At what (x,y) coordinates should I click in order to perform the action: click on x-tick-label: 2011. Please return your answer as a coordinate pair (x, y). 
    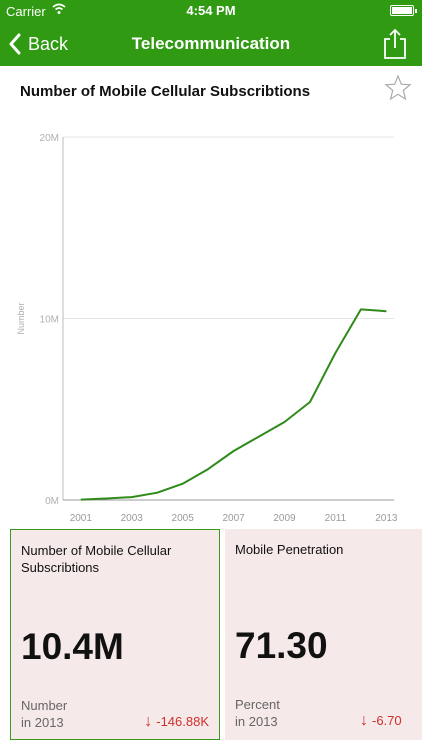
    Looking at the image, I should click on (336, 518).